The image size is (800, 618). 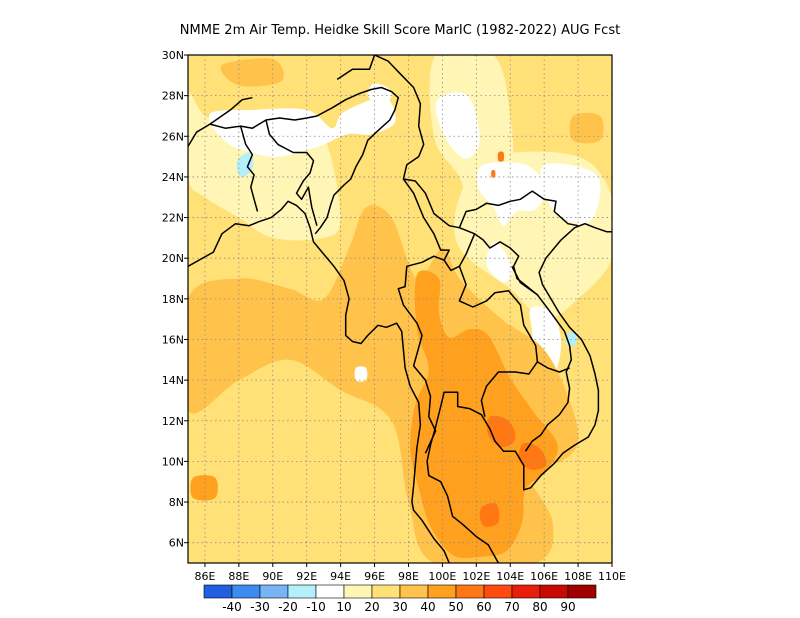 What do you see at coordinates (544, 576) in the screenshot?
I see `x-tick-label-10: 106E` at bounding box center [544, 576].